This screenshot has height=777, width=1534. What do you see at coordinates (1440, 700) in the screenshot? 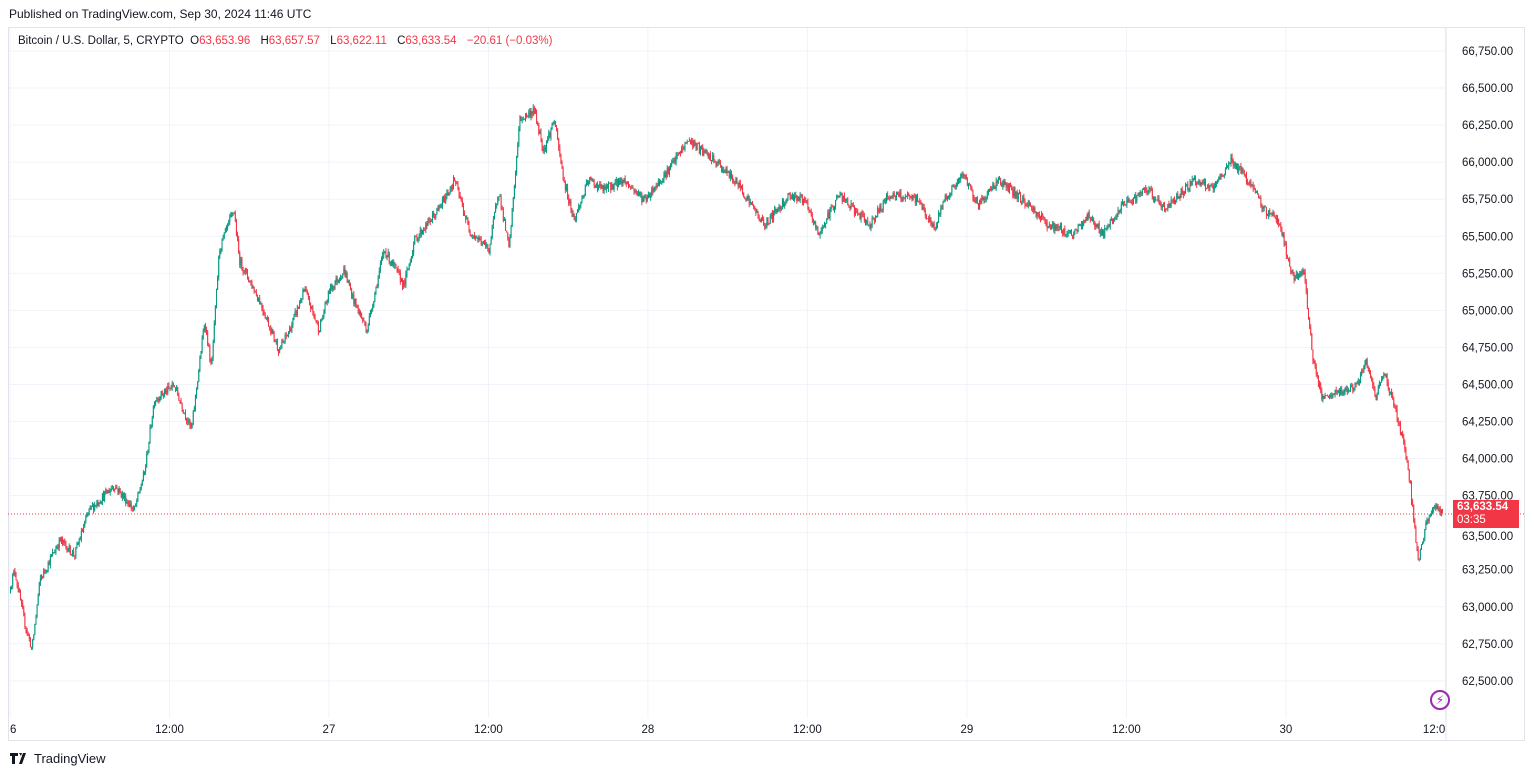
I see `lightning-icon: ⚡` at bounding box center [1440, 700].